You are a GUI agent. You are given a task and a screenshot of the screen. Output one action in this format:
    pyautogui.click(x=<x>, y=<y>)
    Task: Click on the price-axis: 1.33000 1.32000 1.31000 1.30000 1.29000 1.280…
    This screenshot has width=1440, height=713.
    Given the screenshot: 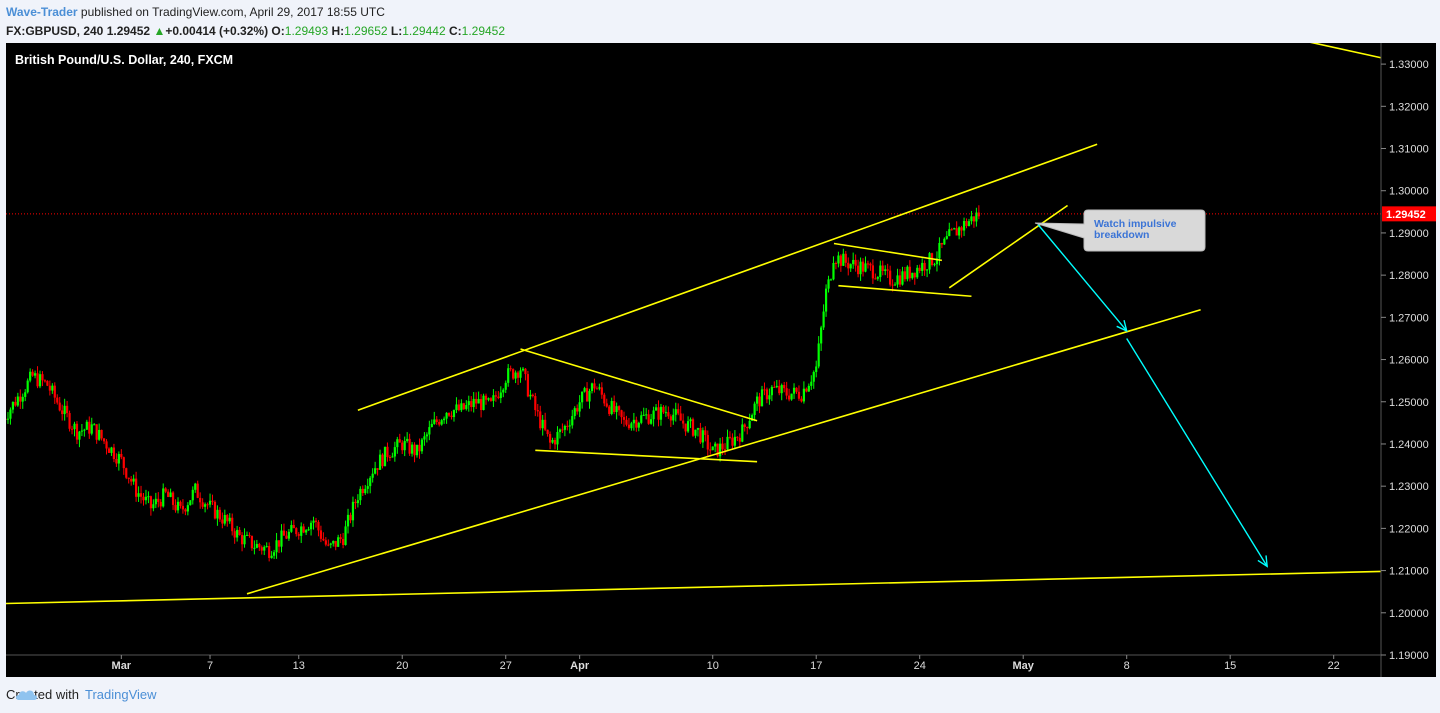 What is the action you would take?
    pyautogui.click(x=1405, y=360)
    